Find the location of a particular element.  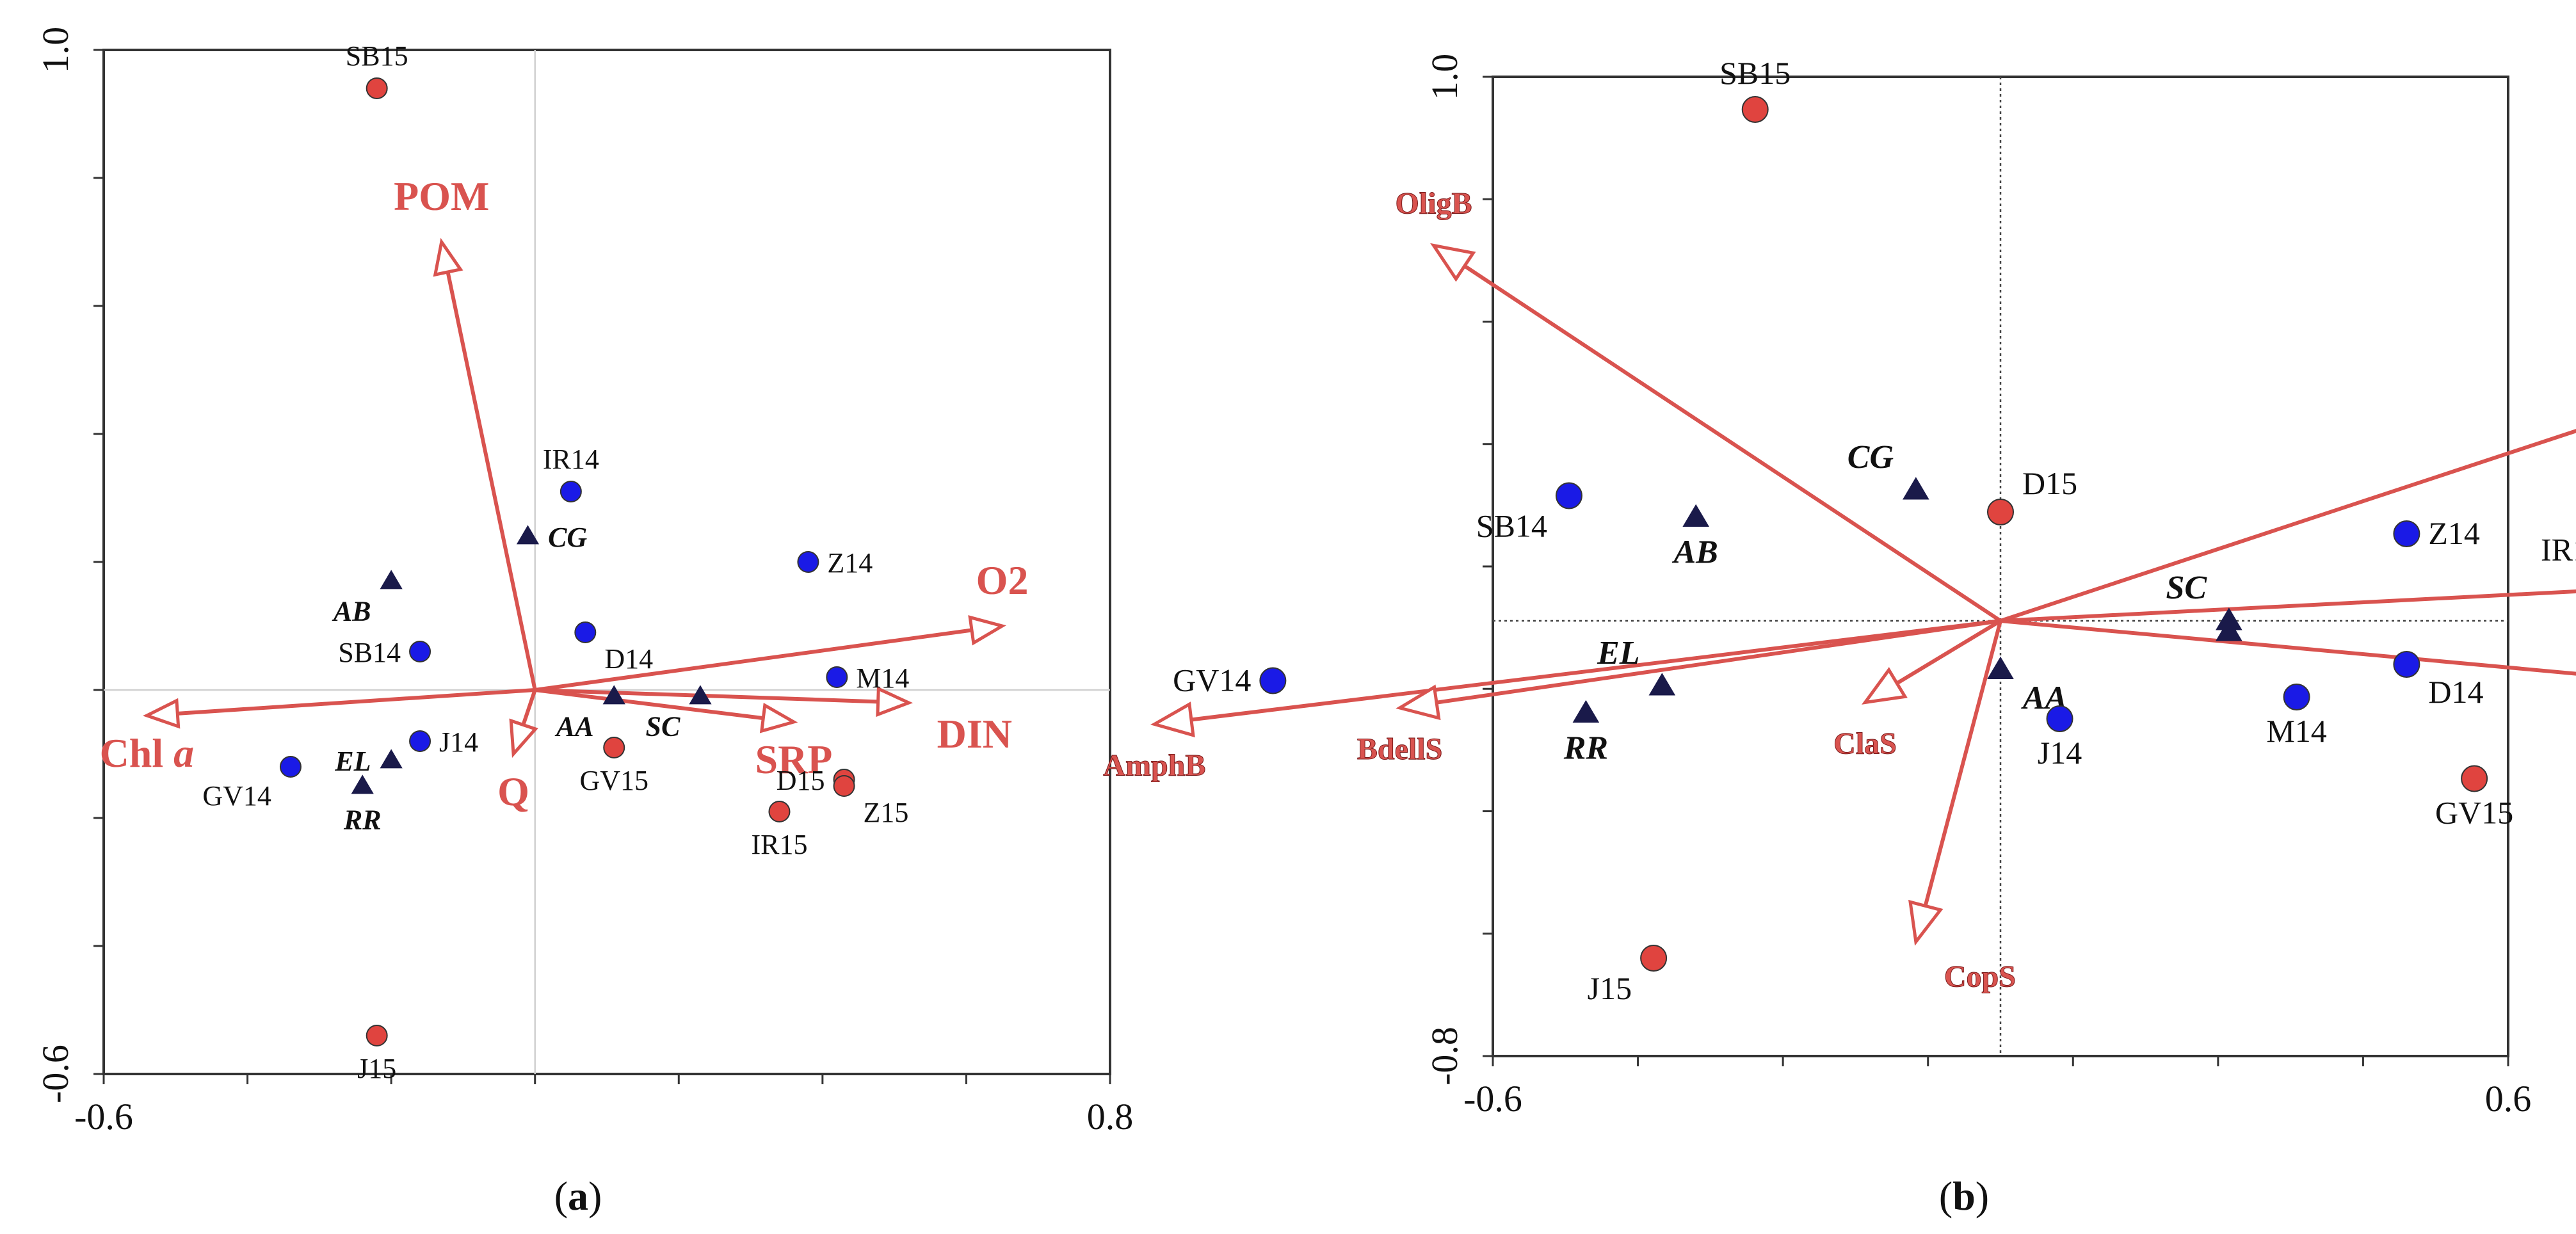

panel-a-vector-head-q is located at coordinates (523, 738).